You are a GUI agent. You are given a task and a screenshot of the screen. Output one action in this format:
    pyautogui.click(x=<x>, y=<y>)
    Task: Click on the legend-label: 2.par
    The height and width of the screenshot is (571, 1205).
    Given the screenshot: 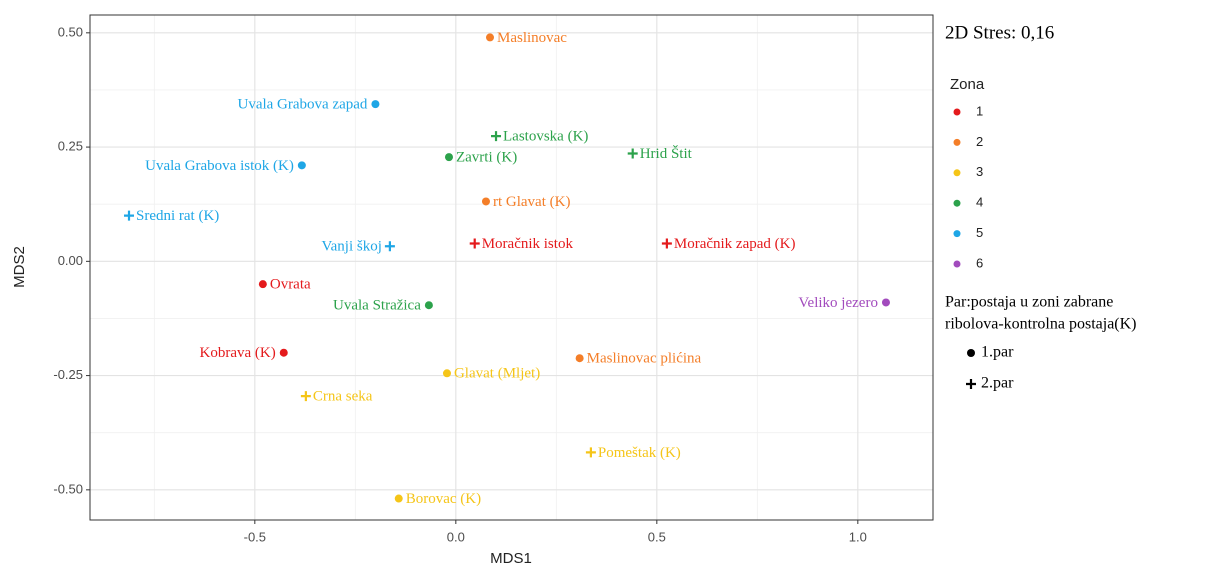 What is the action you would take?
    pyautogui.click(x=997, y=383)
    